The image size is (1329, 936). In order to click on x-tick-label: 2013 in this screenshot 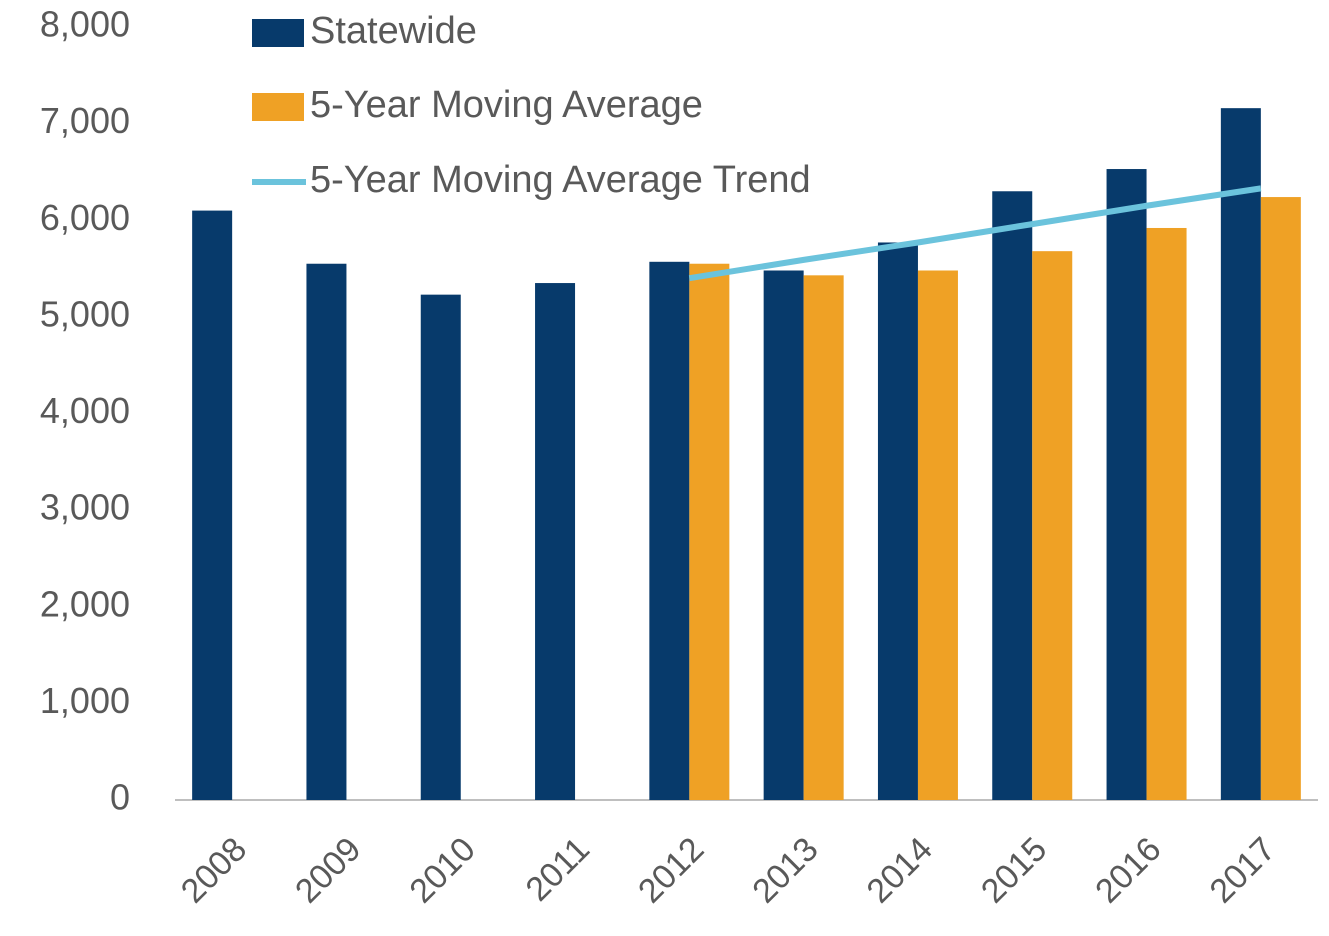, I will do `click(785, 870)`.